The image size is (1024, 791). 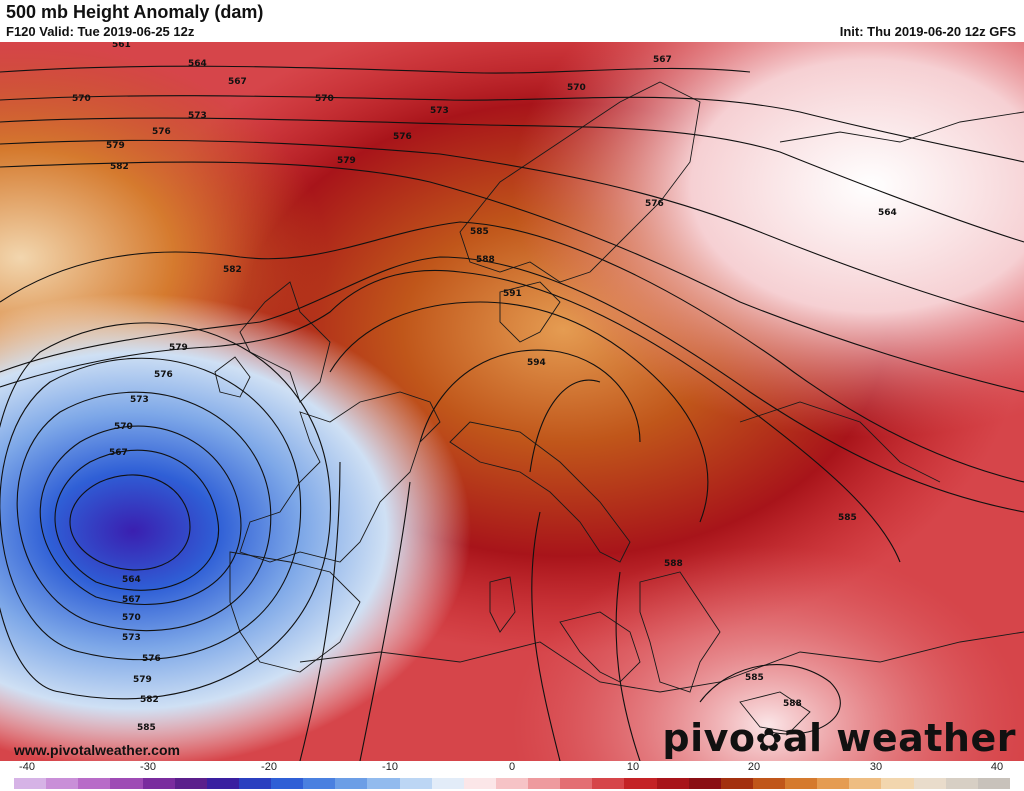 I want to click on gear-icon: ✿, so click(x=769, y=740).